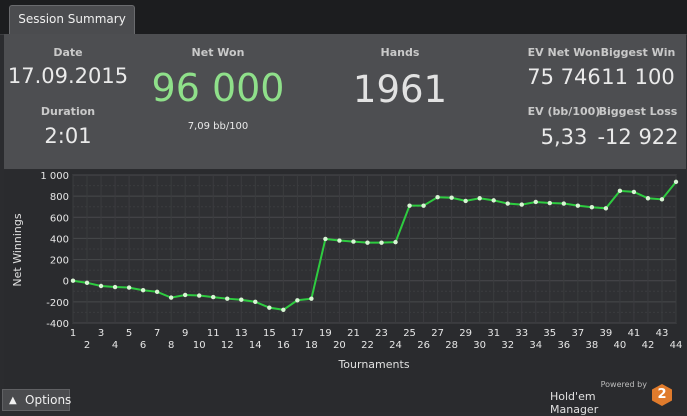 This screenshot has width=687, height=416. I want to click on x-tick-label: 37, so click(577, 333).